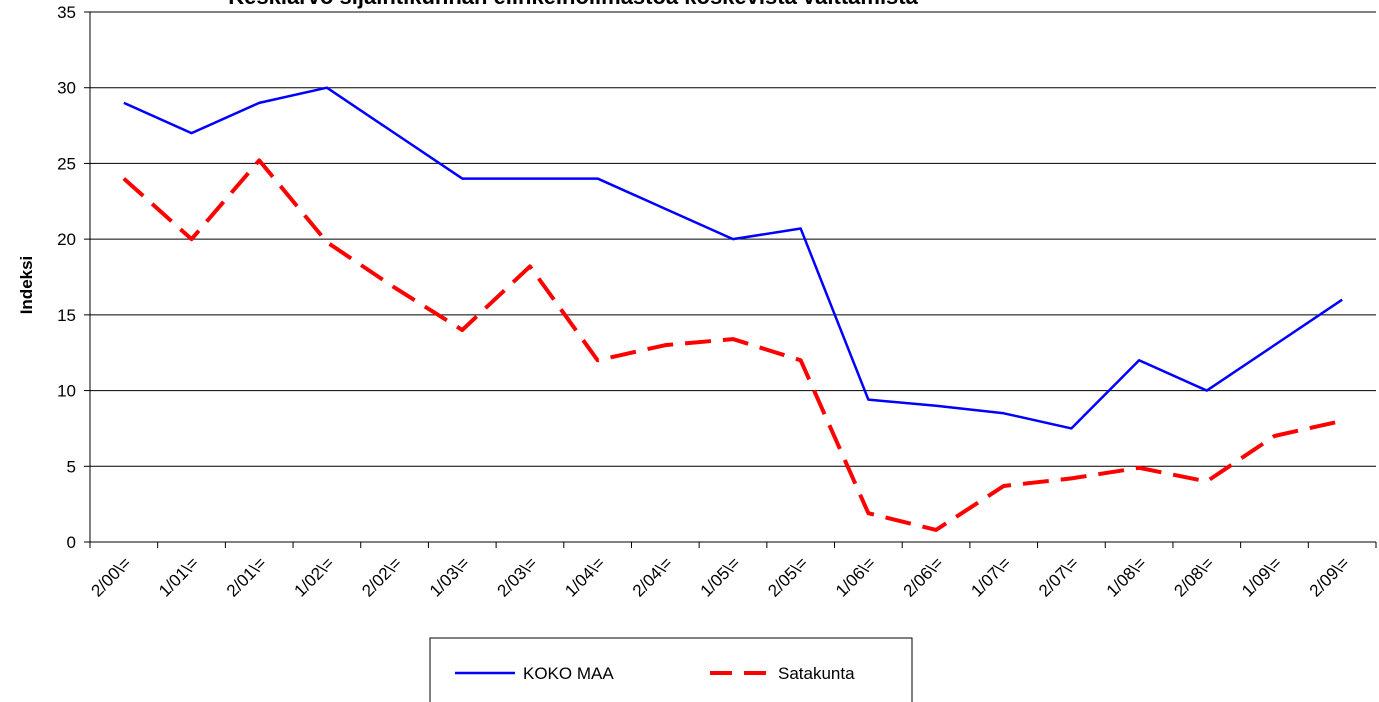  I want to click on x-tick-label: 2/06\=, so click(923, 576).